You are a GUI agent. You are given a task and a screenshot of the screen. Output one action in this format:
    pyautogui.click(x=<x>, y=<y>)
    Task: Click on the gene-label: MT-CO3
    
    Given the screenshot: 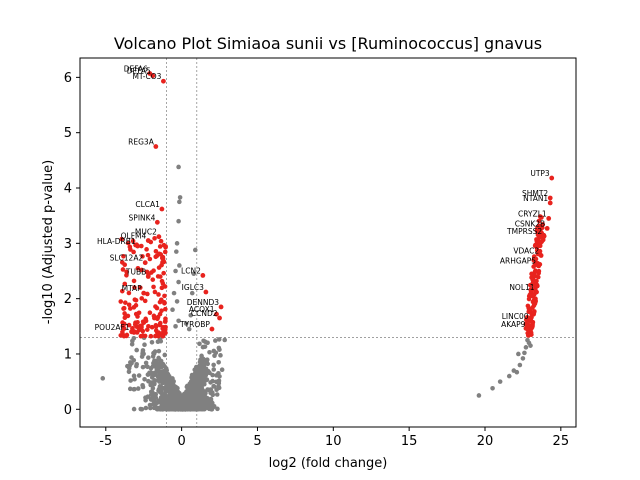 What is the action you would take?
    pyautogui.click(x=146, y=76)
    